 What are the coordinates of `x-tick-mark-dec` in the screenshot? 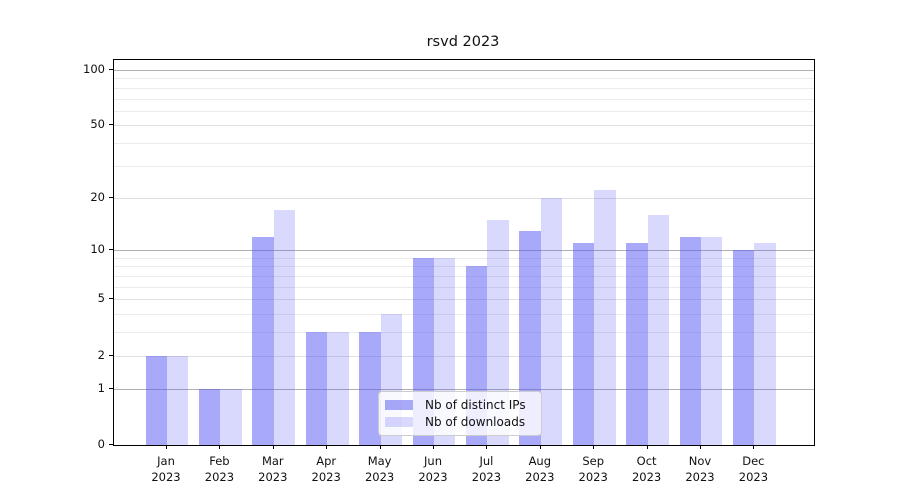 It's located at (754, 447).